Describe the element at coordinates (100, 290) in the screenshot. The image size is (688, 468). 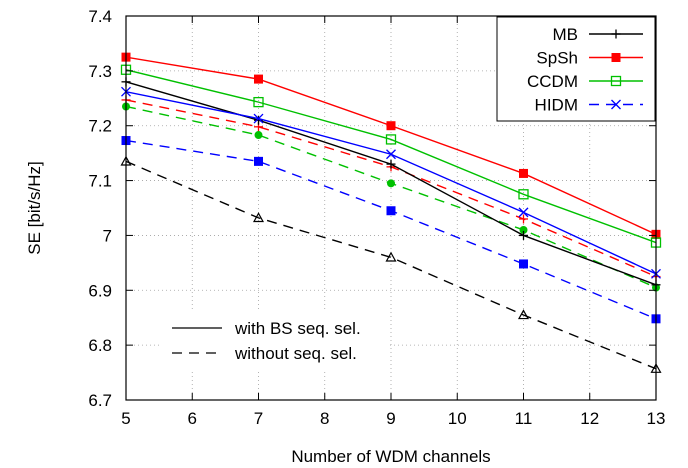
I see `y-tick-label: 6.9` at that location.